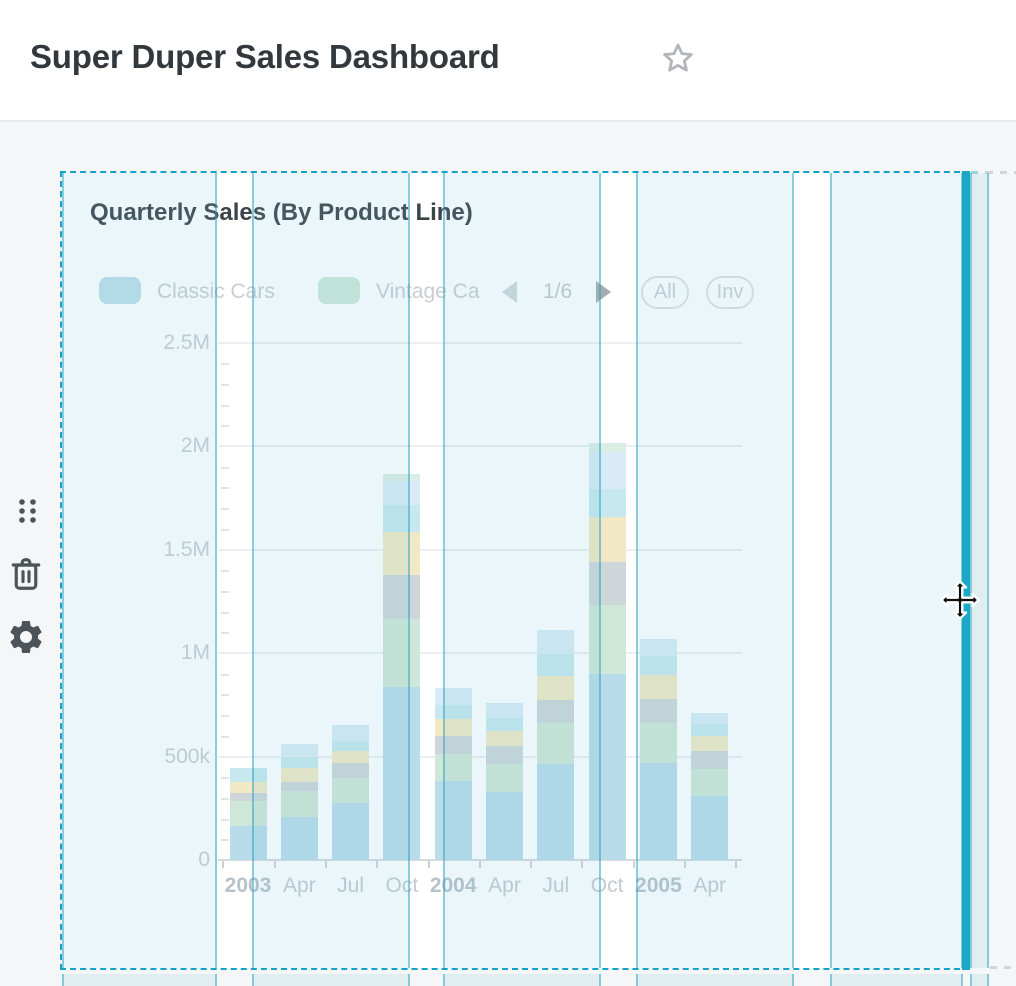  I want to click on legend-prev-icon, so click(509, 292).